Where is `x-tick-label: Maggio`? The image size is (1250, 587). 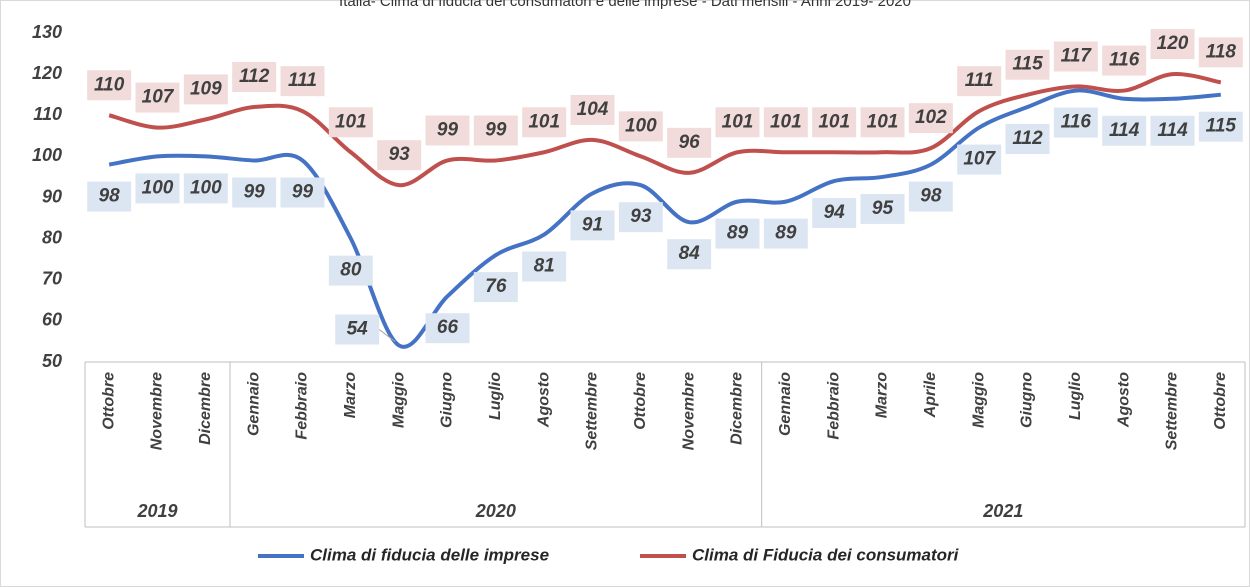 x-tick-label: Maggio is located at coordinates (978, 400).